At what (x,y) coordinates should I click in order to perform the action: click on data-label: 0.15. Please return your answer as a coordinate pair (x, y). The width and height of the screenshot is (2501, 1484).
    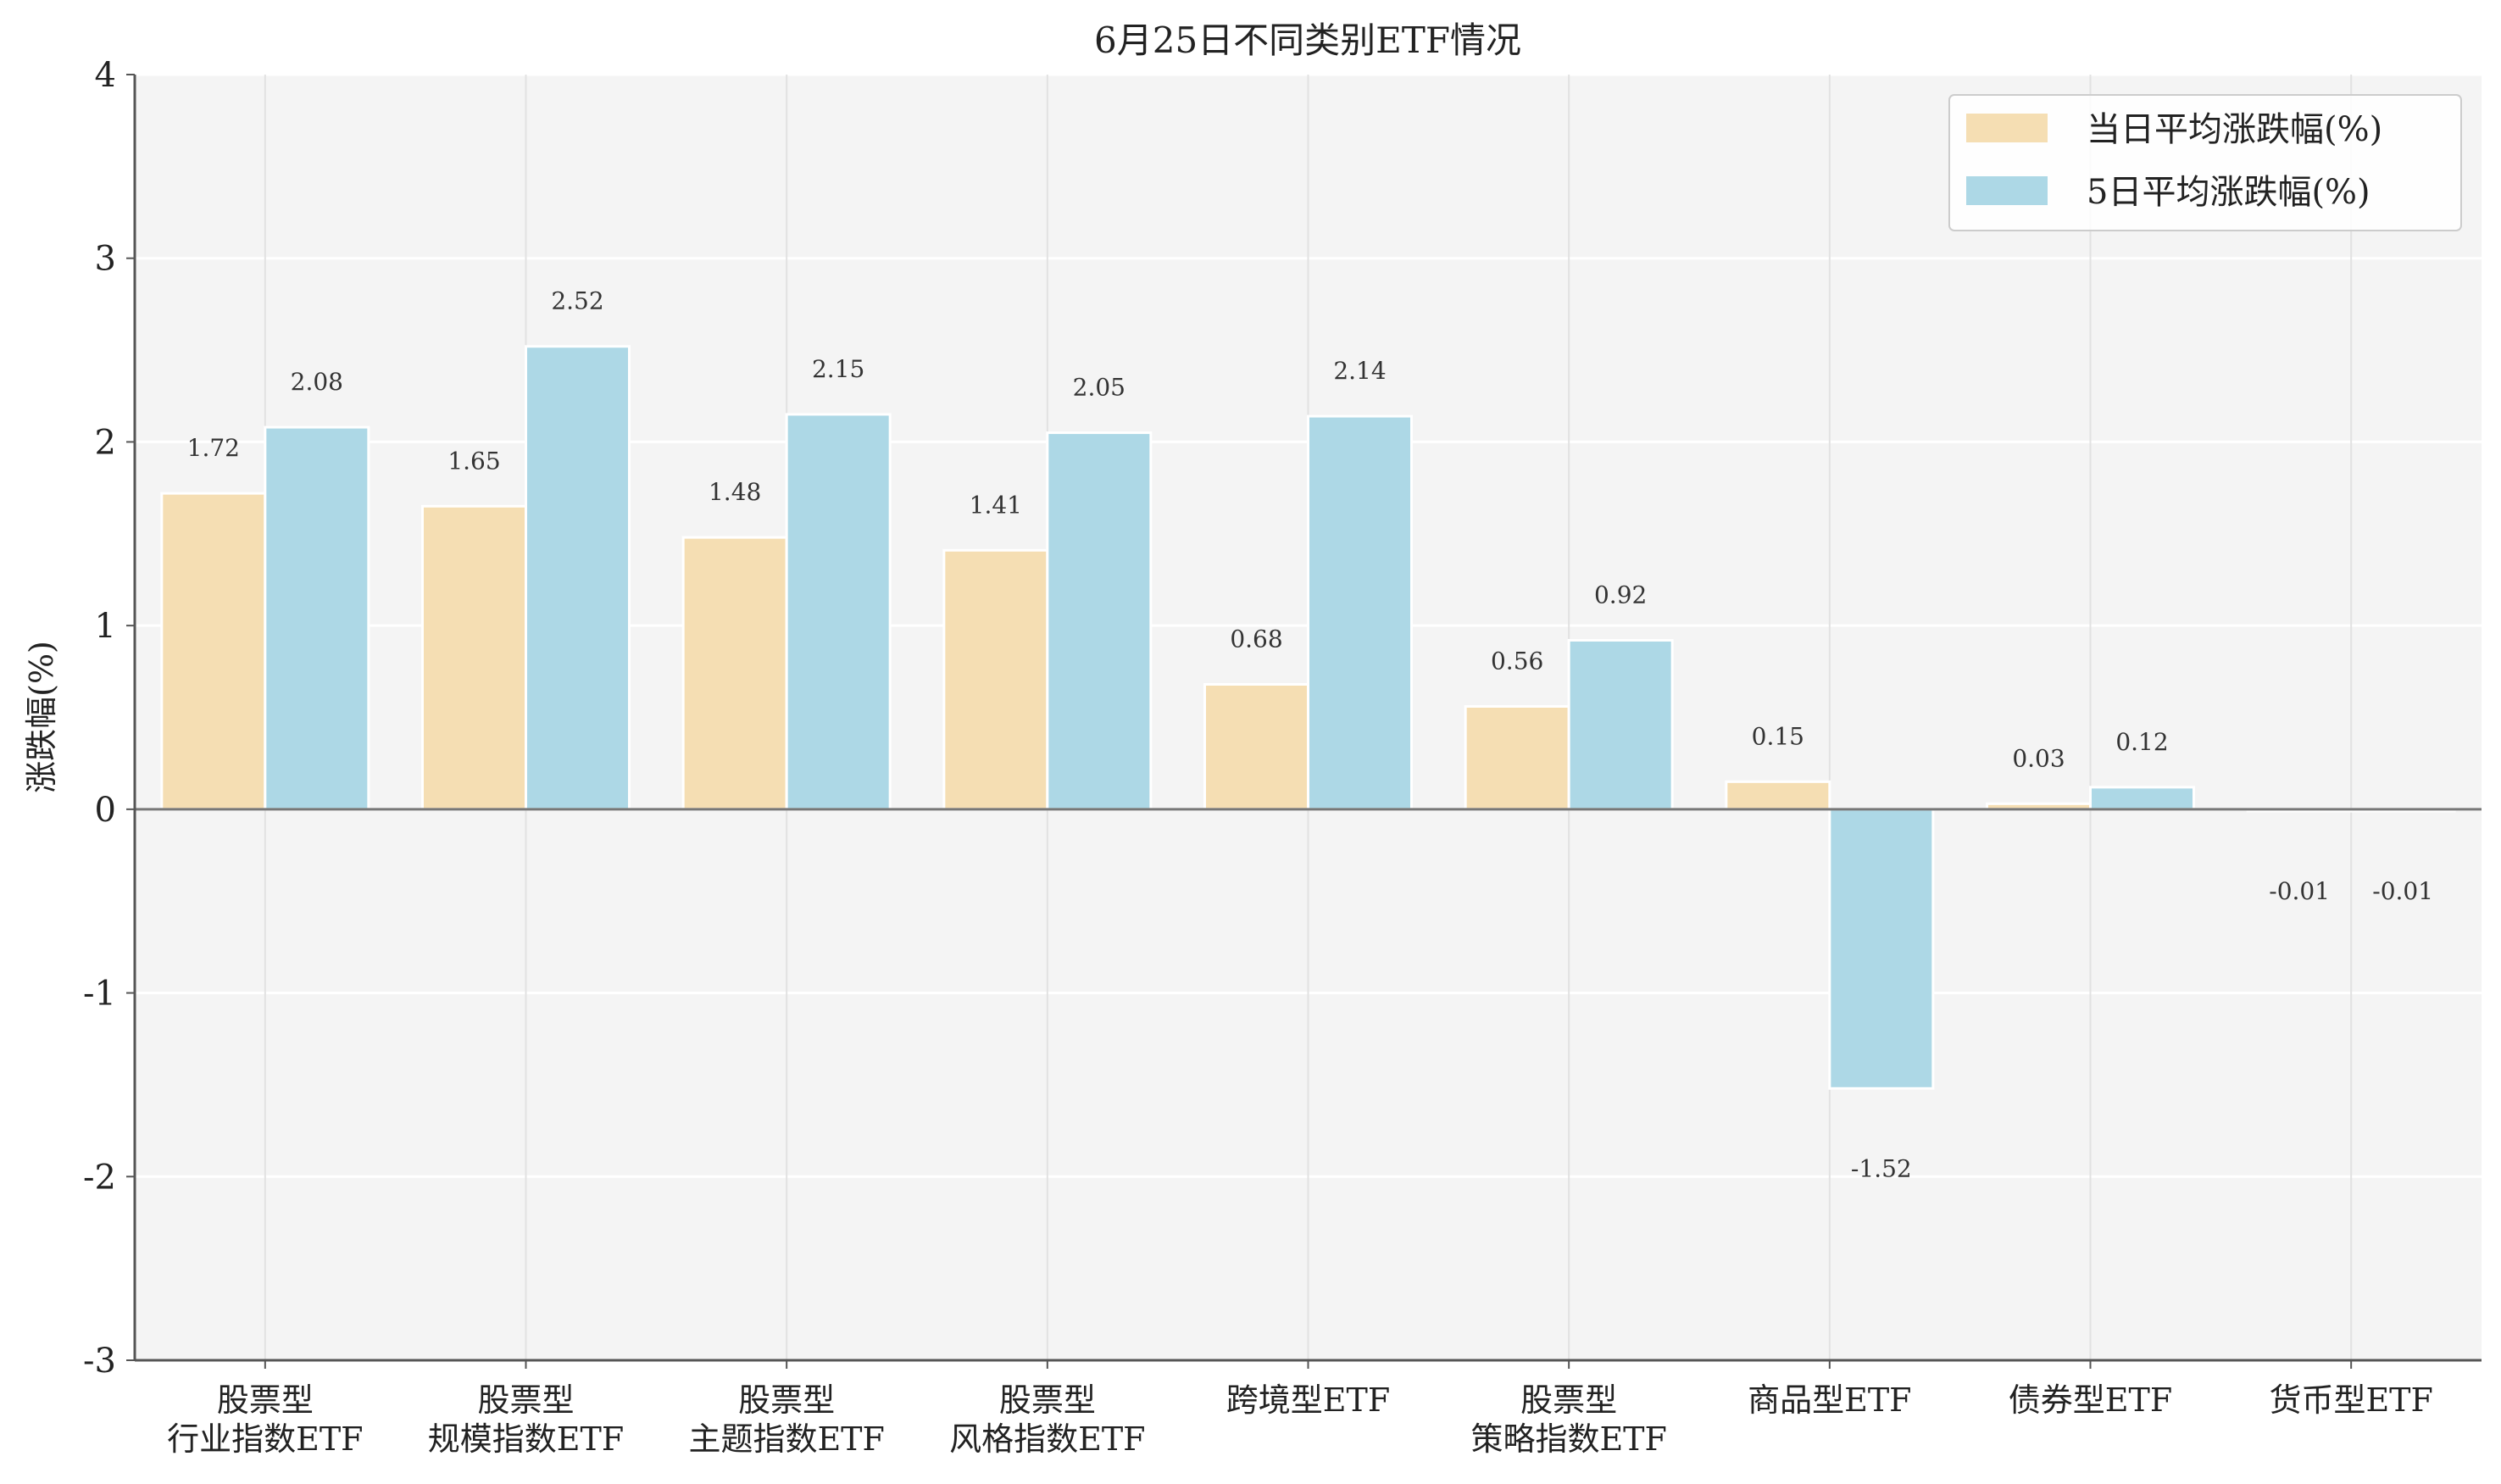
    Looking at the image, I should click on (1778, 736).